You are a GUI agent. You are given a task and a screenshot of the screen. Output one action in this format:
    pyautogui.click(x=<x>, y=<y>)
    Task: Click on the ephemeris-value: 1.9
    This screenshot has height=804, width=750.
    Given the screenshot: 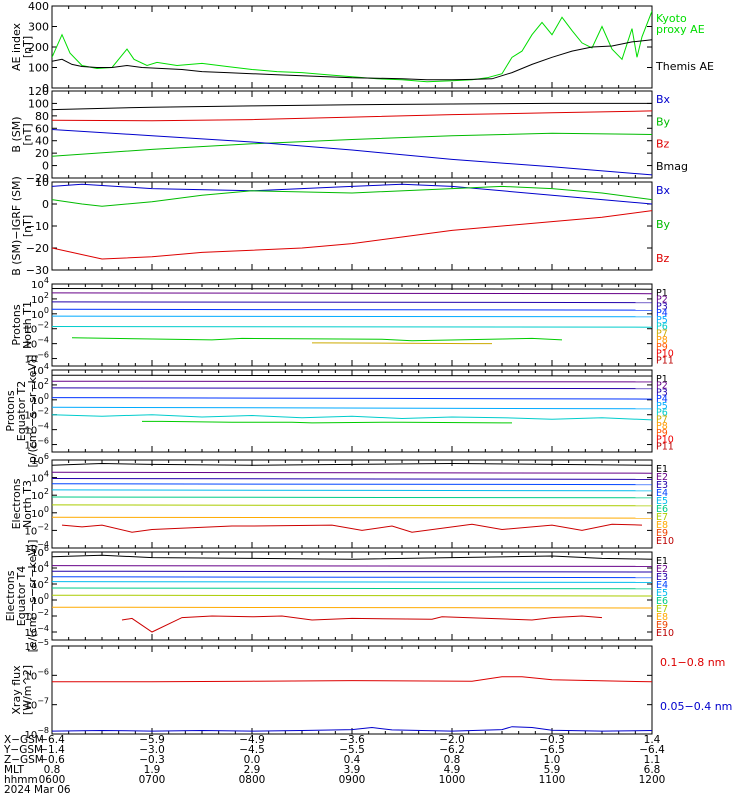 What is the action you would take?
    pyautogui.click(x=152, y=770)
    